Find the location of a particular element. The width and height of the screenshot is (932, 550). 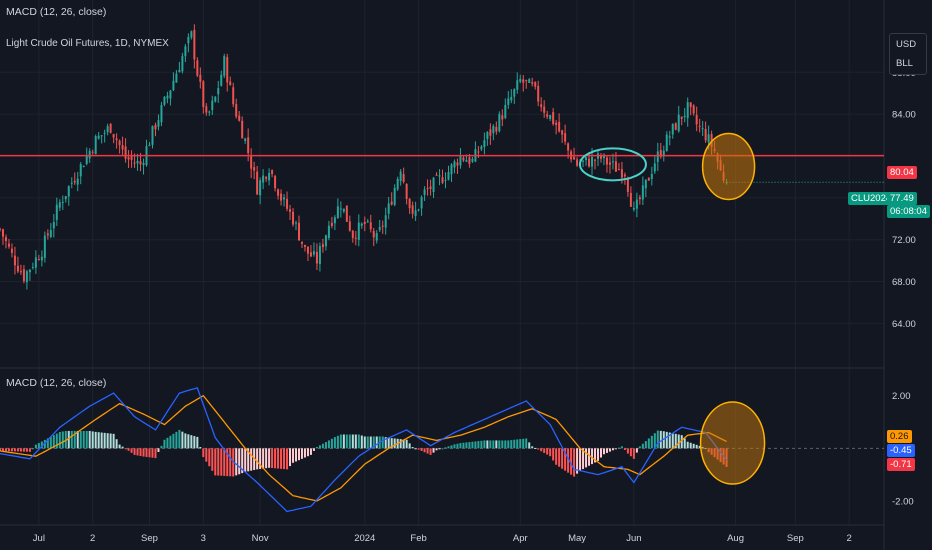

top-indicator-label: MACD (12, 26, close) is located at coordinates (56, 12).